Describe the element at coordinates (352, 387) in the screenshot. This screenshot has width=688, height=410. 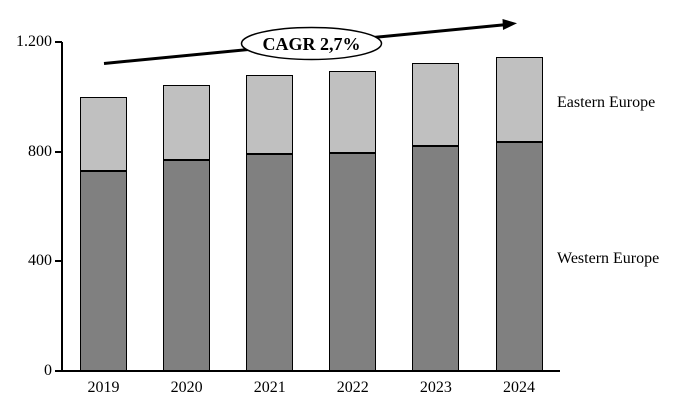
I see `x-axis-label-2022: 2022` at that location.